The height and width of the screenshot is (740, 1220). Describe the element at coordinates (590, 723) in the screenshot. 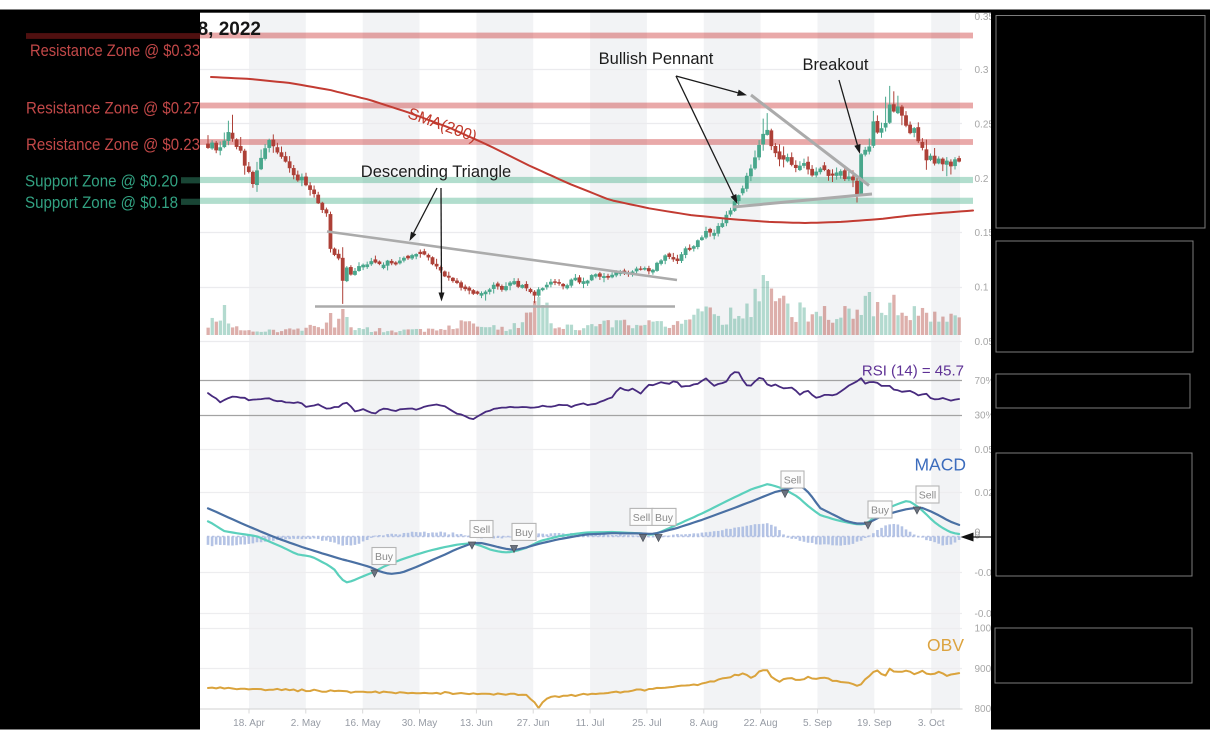

I see `svg-text: 11. Jul` at that location.